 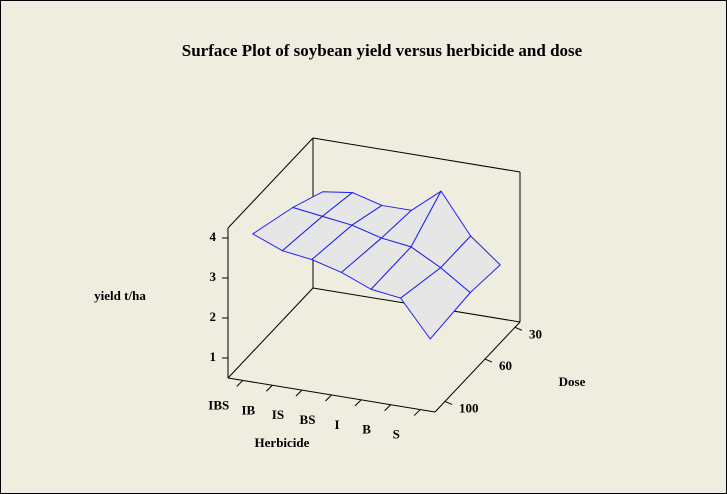 What do you see at coordinates (572, 381) in the screenshot?
I see `y-axis-label: Dose` at bounding box center [572, 381].